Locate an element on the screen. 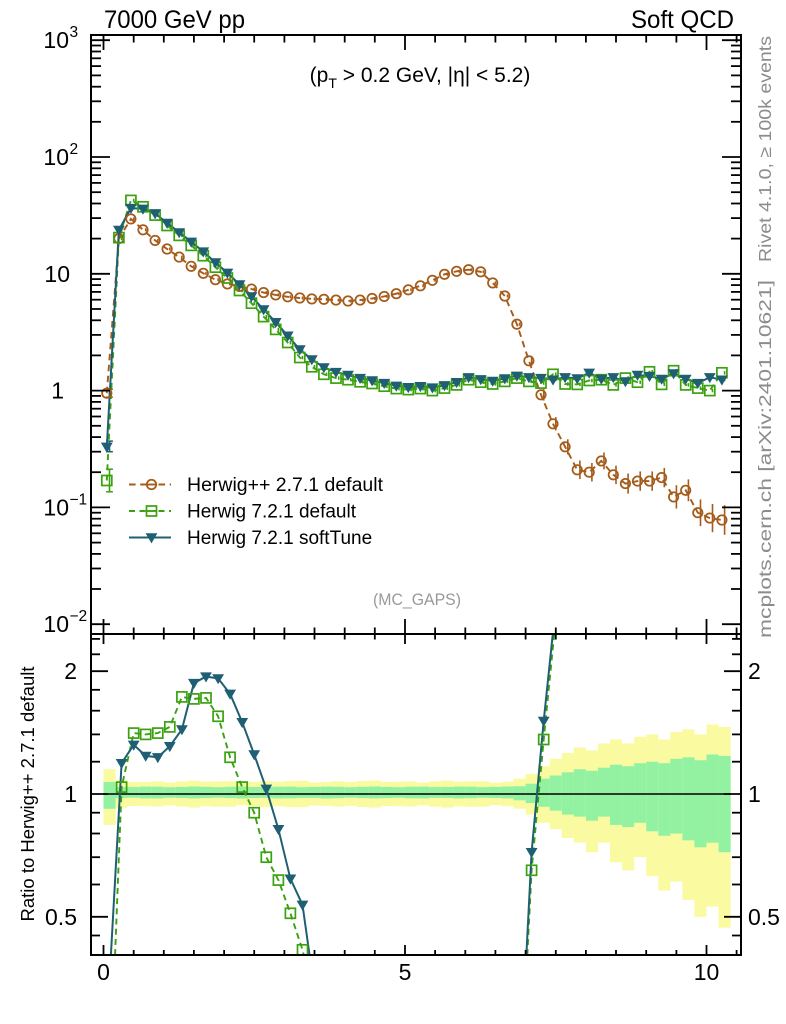 This screenshot has height=1024, width=786. svg-text: (MC_GAPS) is located at coordinates (417, 599).